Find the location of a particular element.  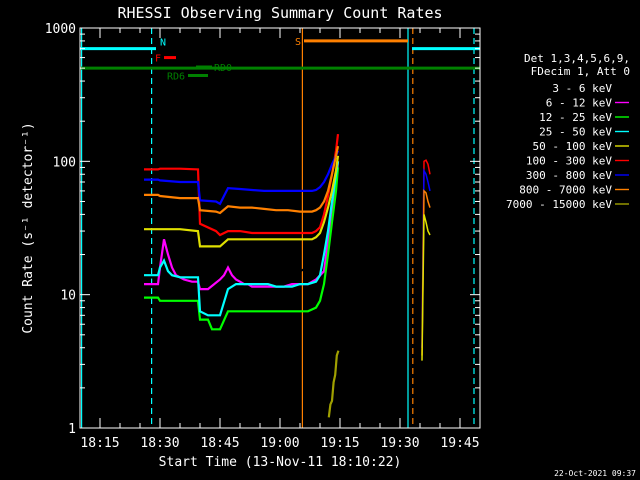

chart-title: RHESSI Observing Summary Count Rates is located at coordinates (279, 13).